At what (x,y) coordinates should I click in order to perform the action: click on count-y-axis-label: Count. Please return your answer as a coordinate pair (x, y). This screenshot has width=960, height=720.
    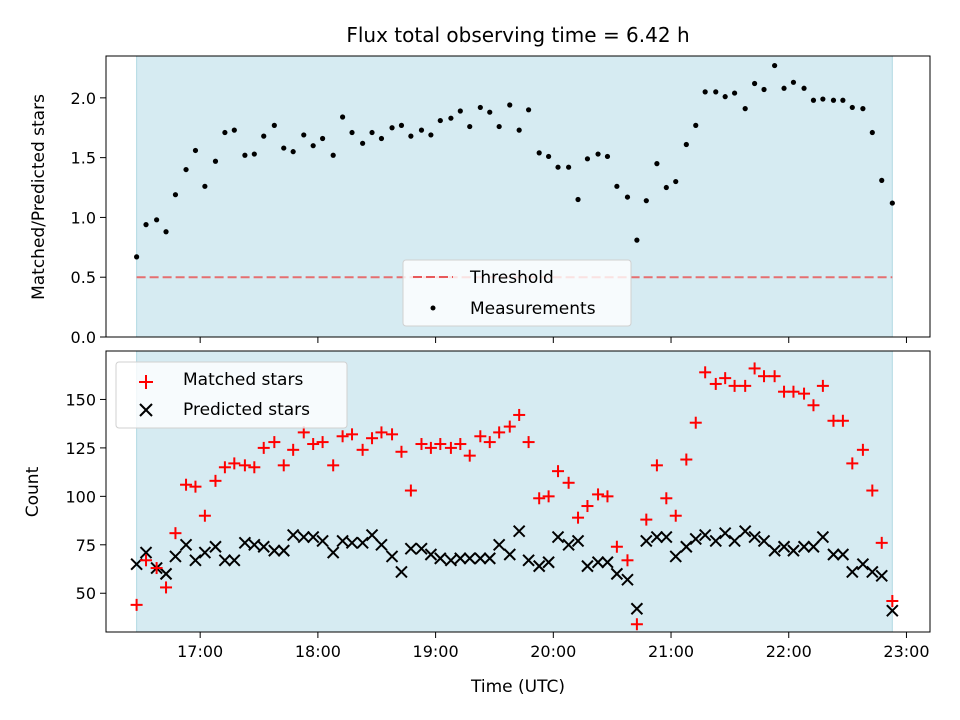
    Looking at the image, I should click on (33, 491).